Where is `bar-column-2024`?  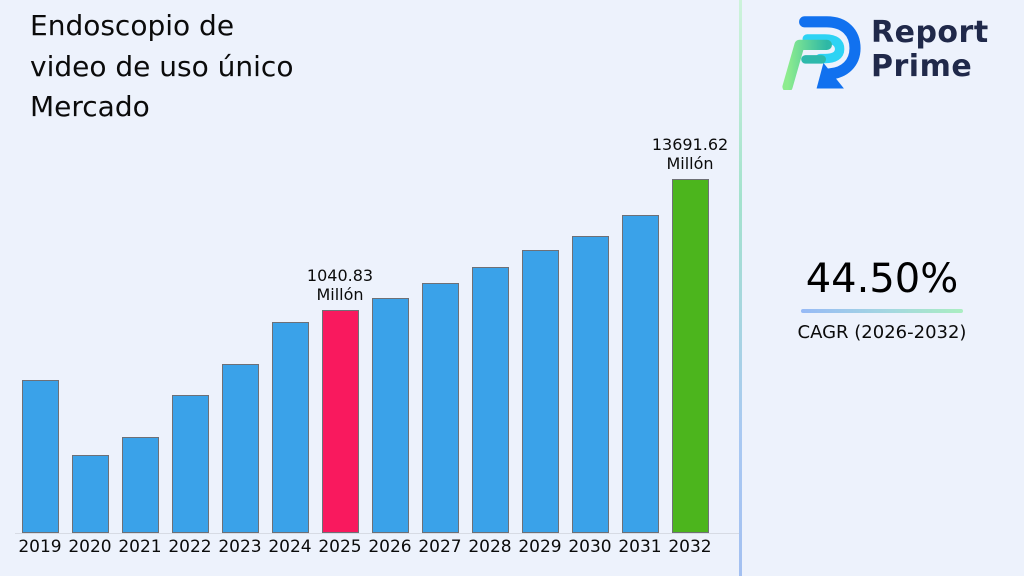
bar-column-2024 is located at coordinates (290, 266).